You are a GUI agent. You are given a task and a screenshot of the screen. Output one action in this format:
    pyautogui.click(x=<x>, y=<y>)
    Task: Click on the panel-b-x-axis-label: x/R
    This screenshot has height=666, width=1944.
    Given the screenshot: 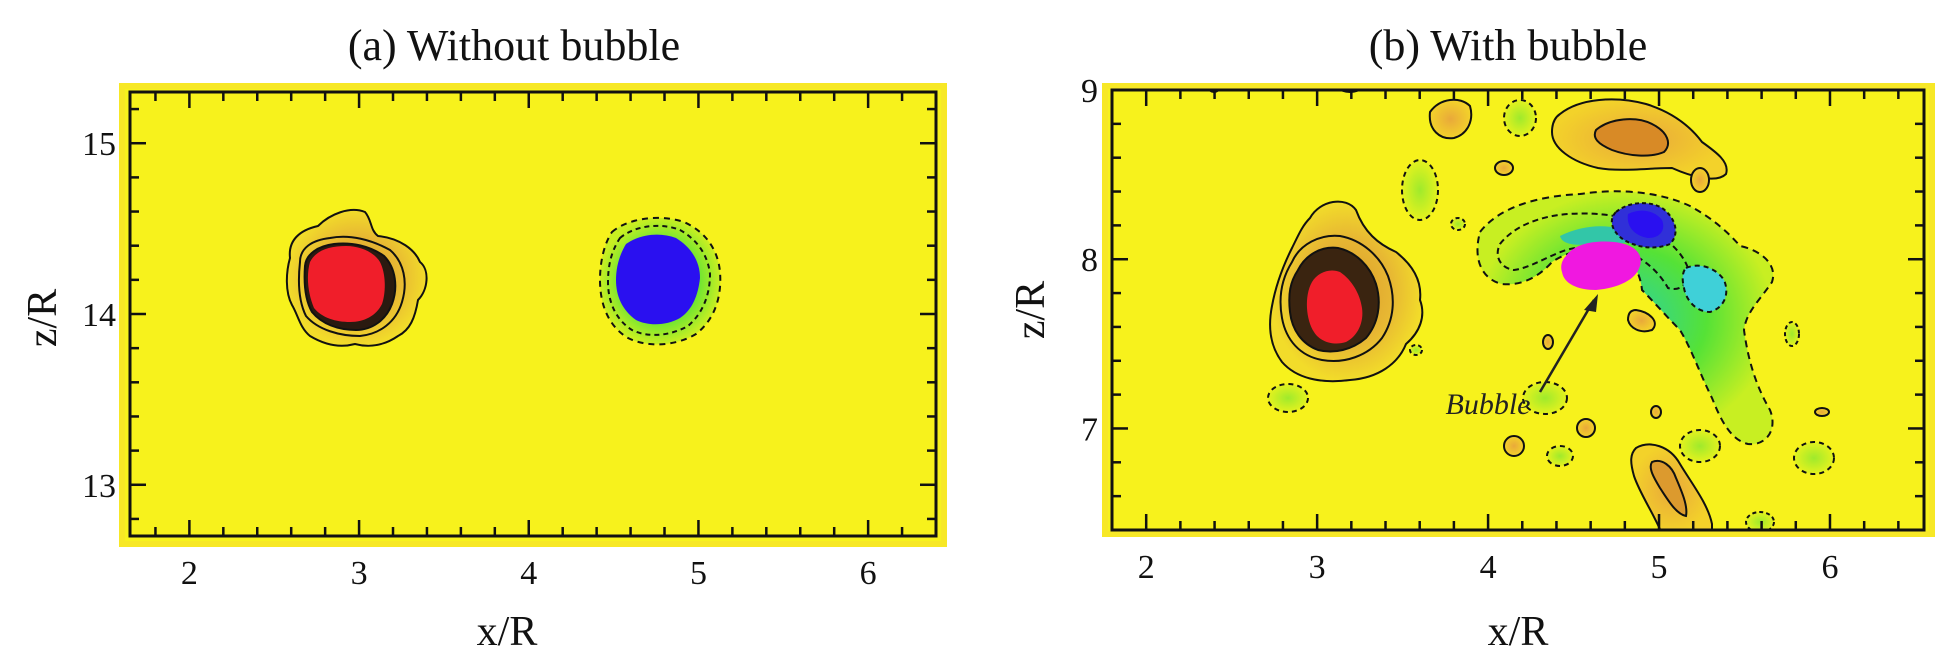 What is the action you would take?
    pyautogui.click(x=1518, y=632)
    